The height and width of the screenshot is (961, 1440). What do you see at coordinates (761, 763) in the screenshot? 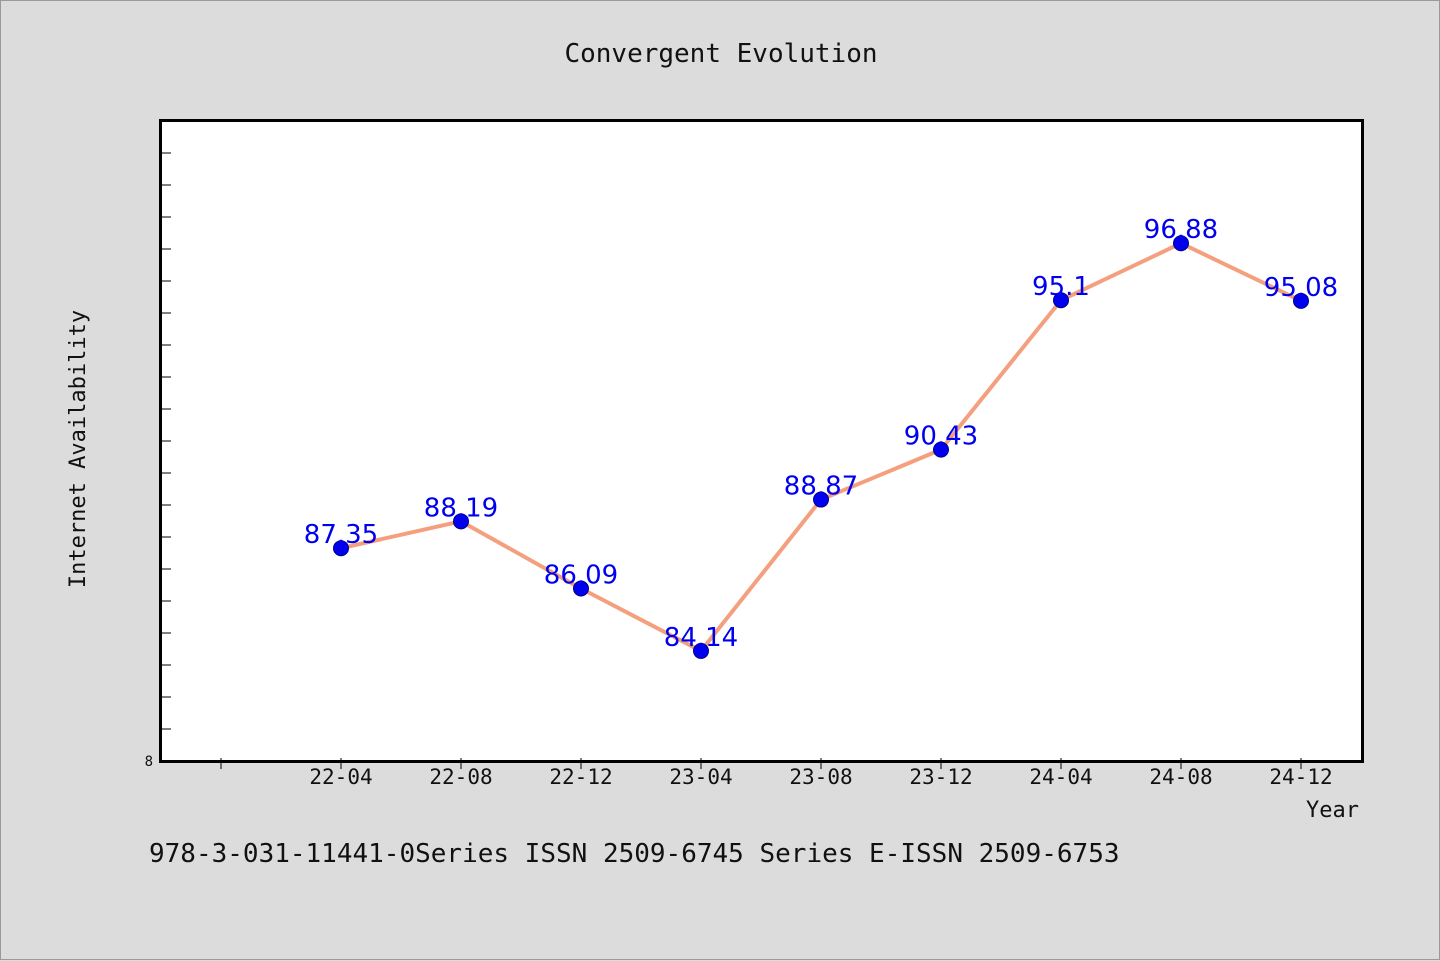
I see `x-axis-ticks` at bounding box center [761, 763].